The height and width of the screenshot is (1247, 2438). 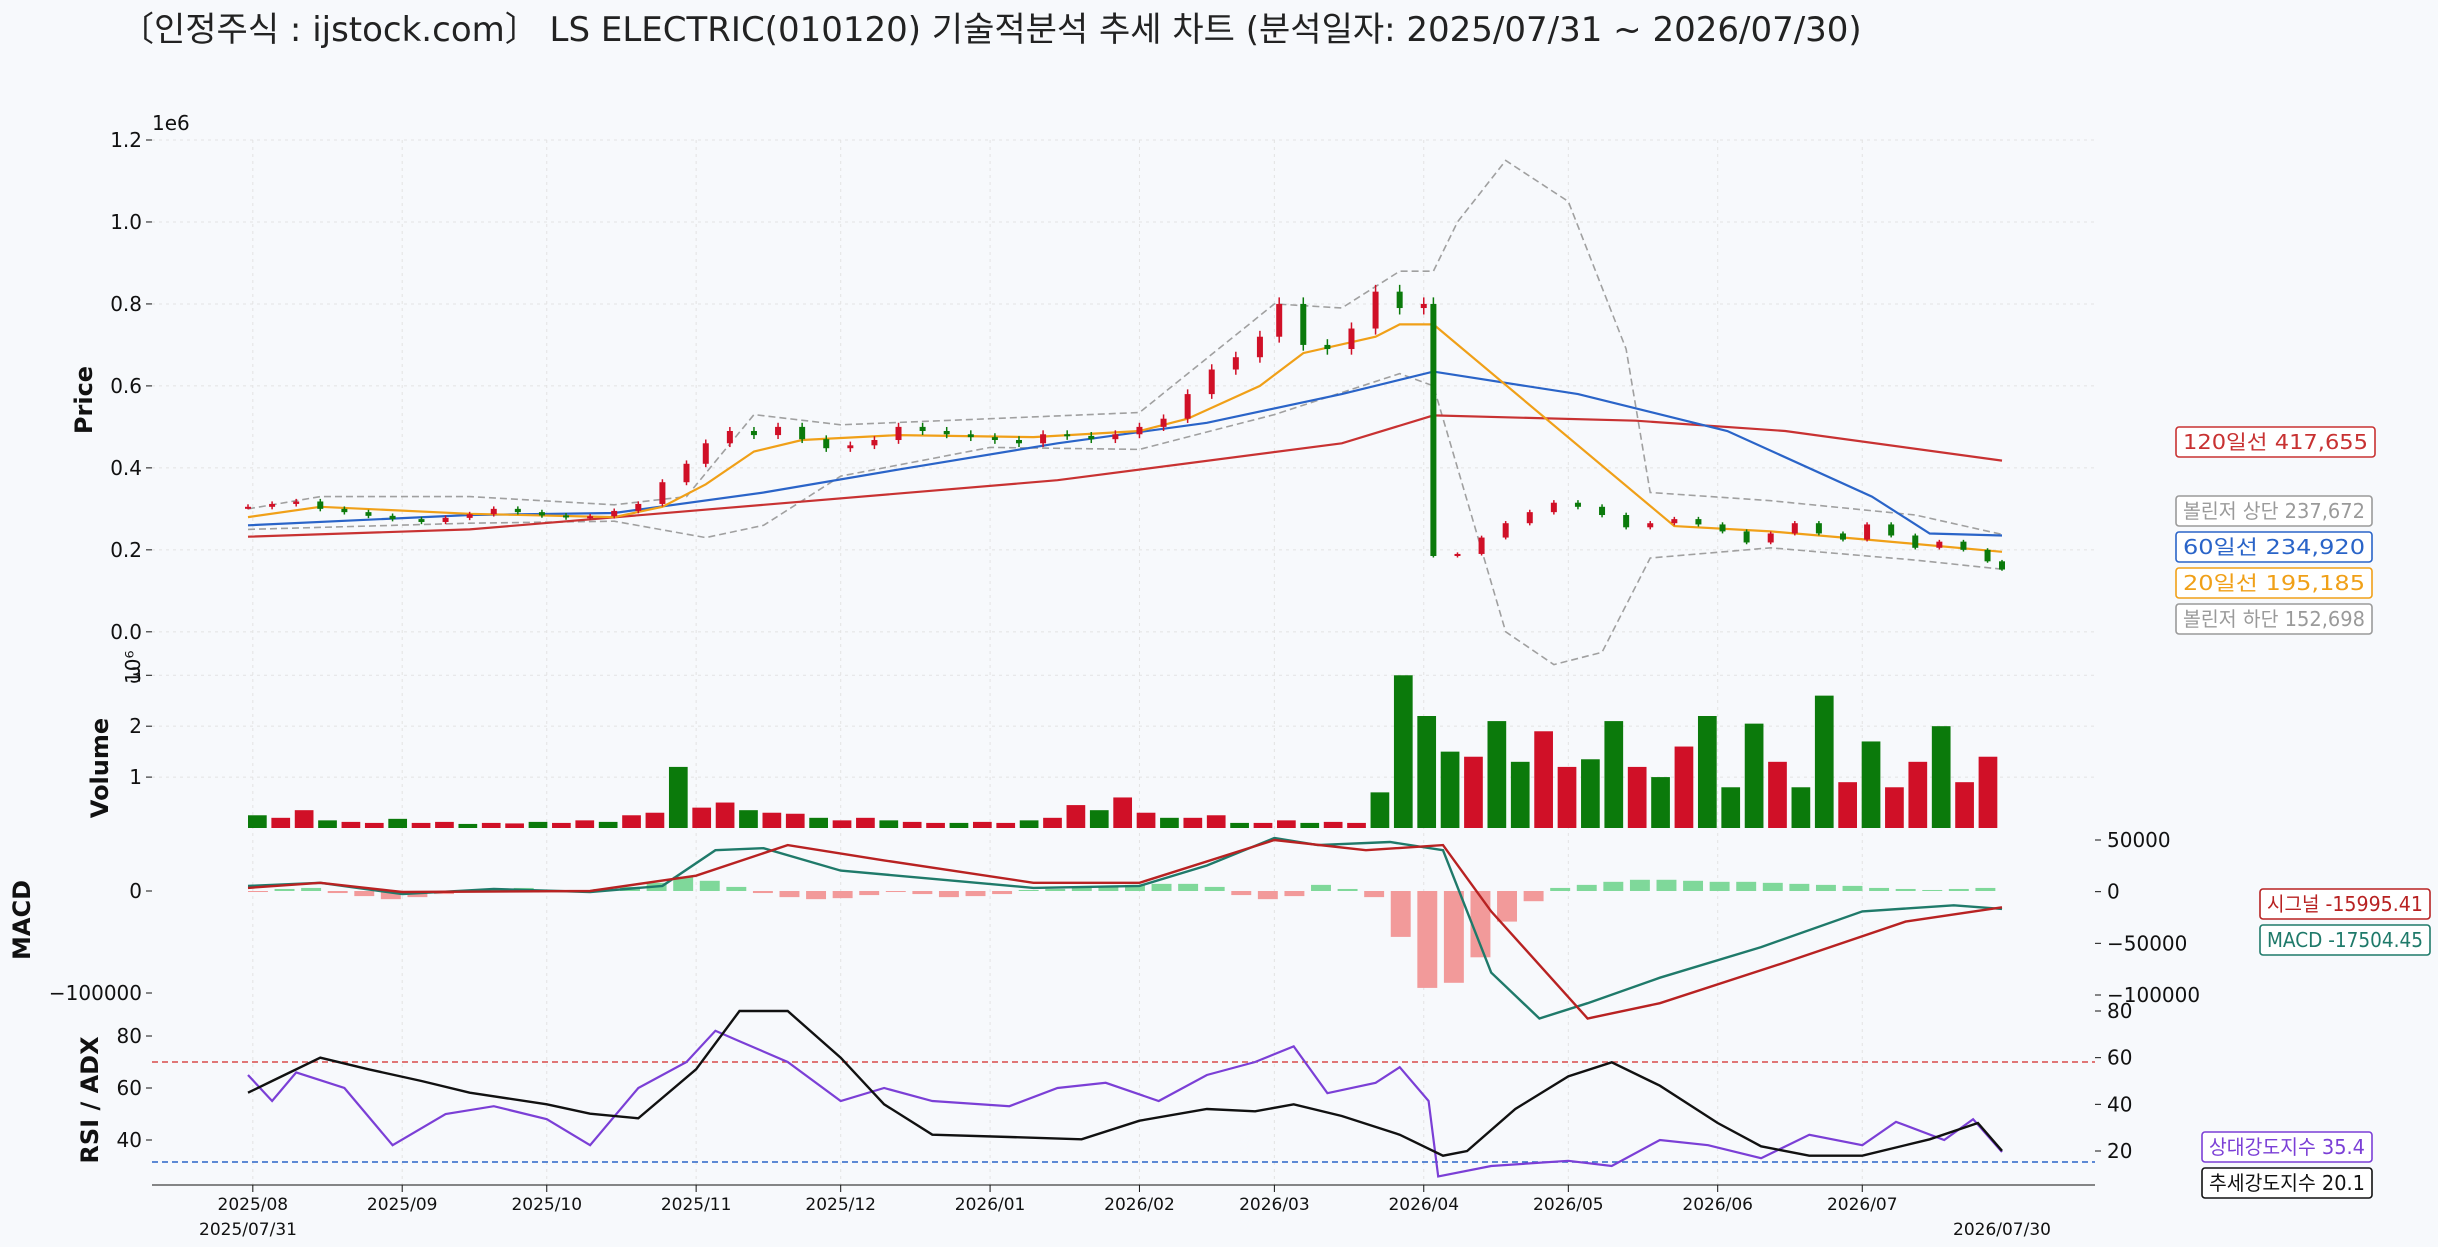 I want to click on legend-value-label: 120일선 417,655, so click(x=2275, y=442).